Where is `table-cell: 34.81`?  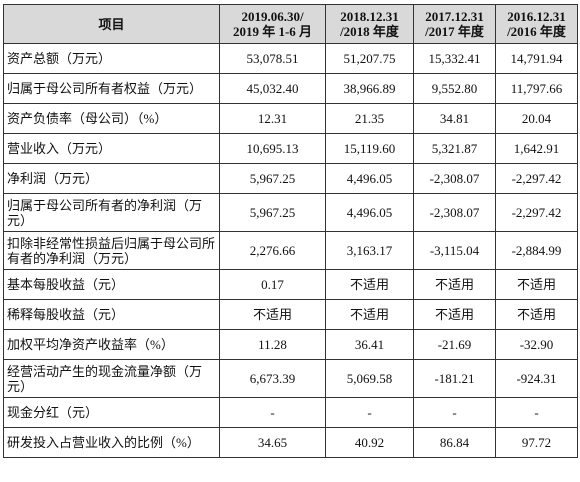
table-cell: 34.81 is located at coordinates (454, 118).